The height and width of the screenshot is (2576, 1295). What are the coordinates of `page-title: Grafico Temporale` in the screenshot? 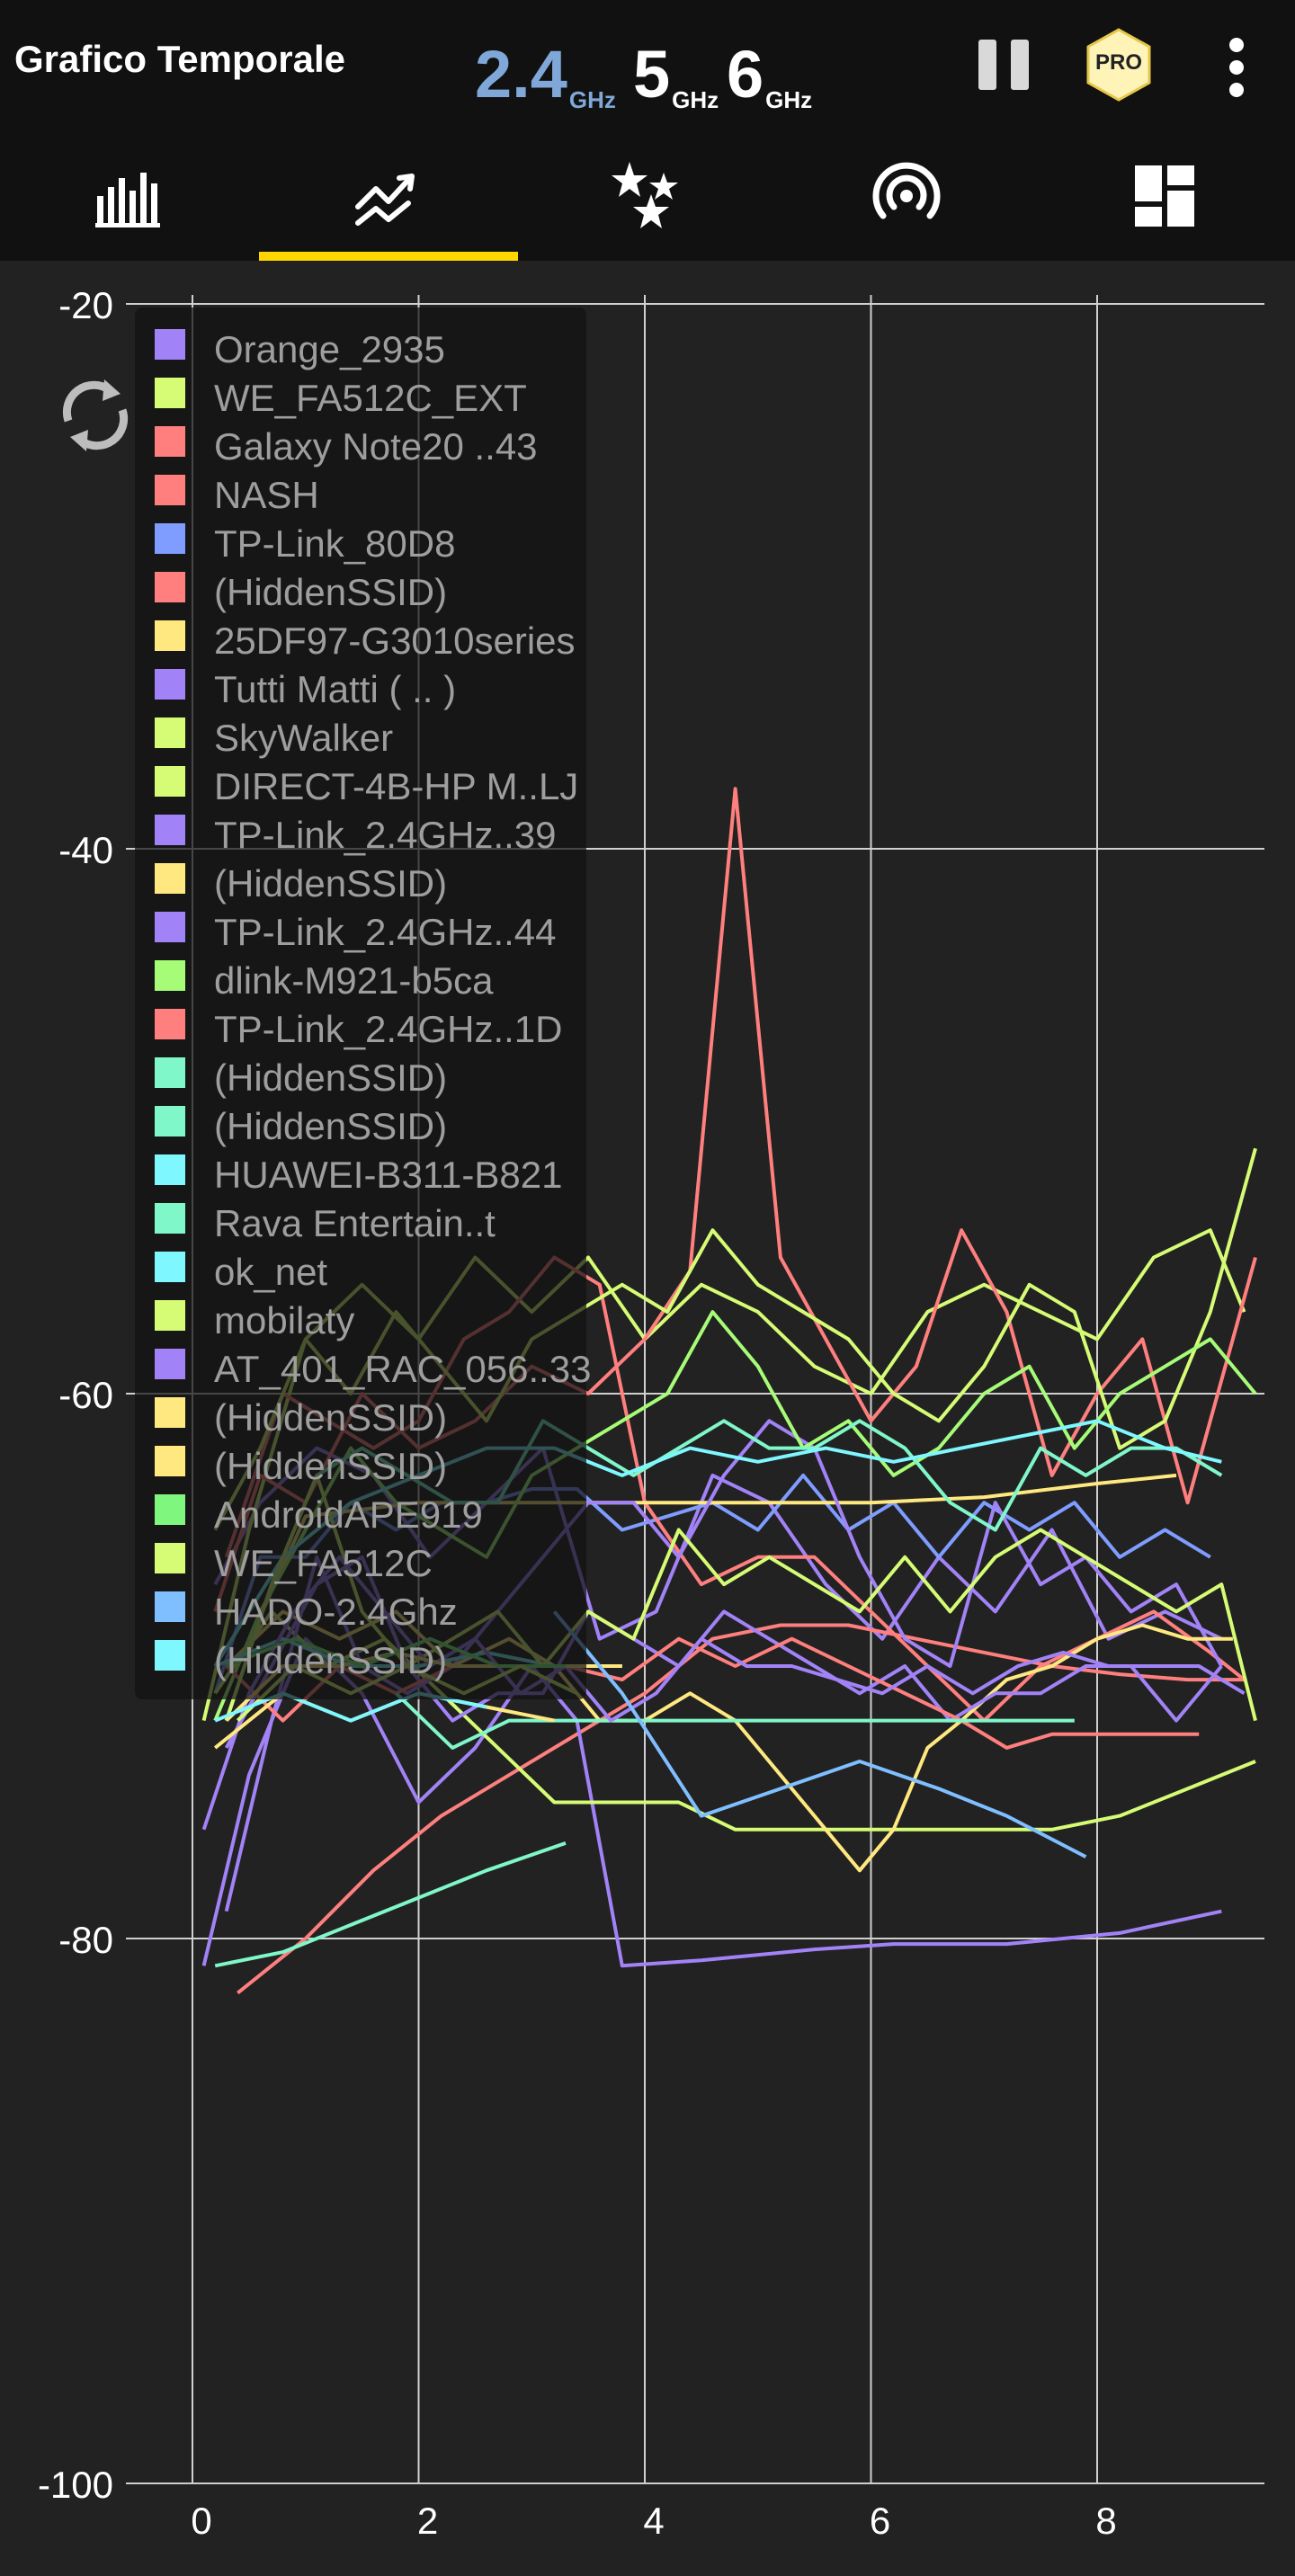 It's located at (179, 59).